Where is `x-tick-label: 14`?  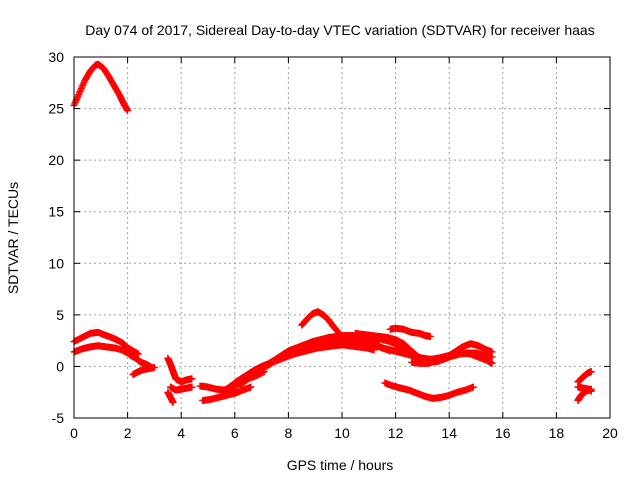 x-tick-label: 14 is located at coordinates (449, 433).